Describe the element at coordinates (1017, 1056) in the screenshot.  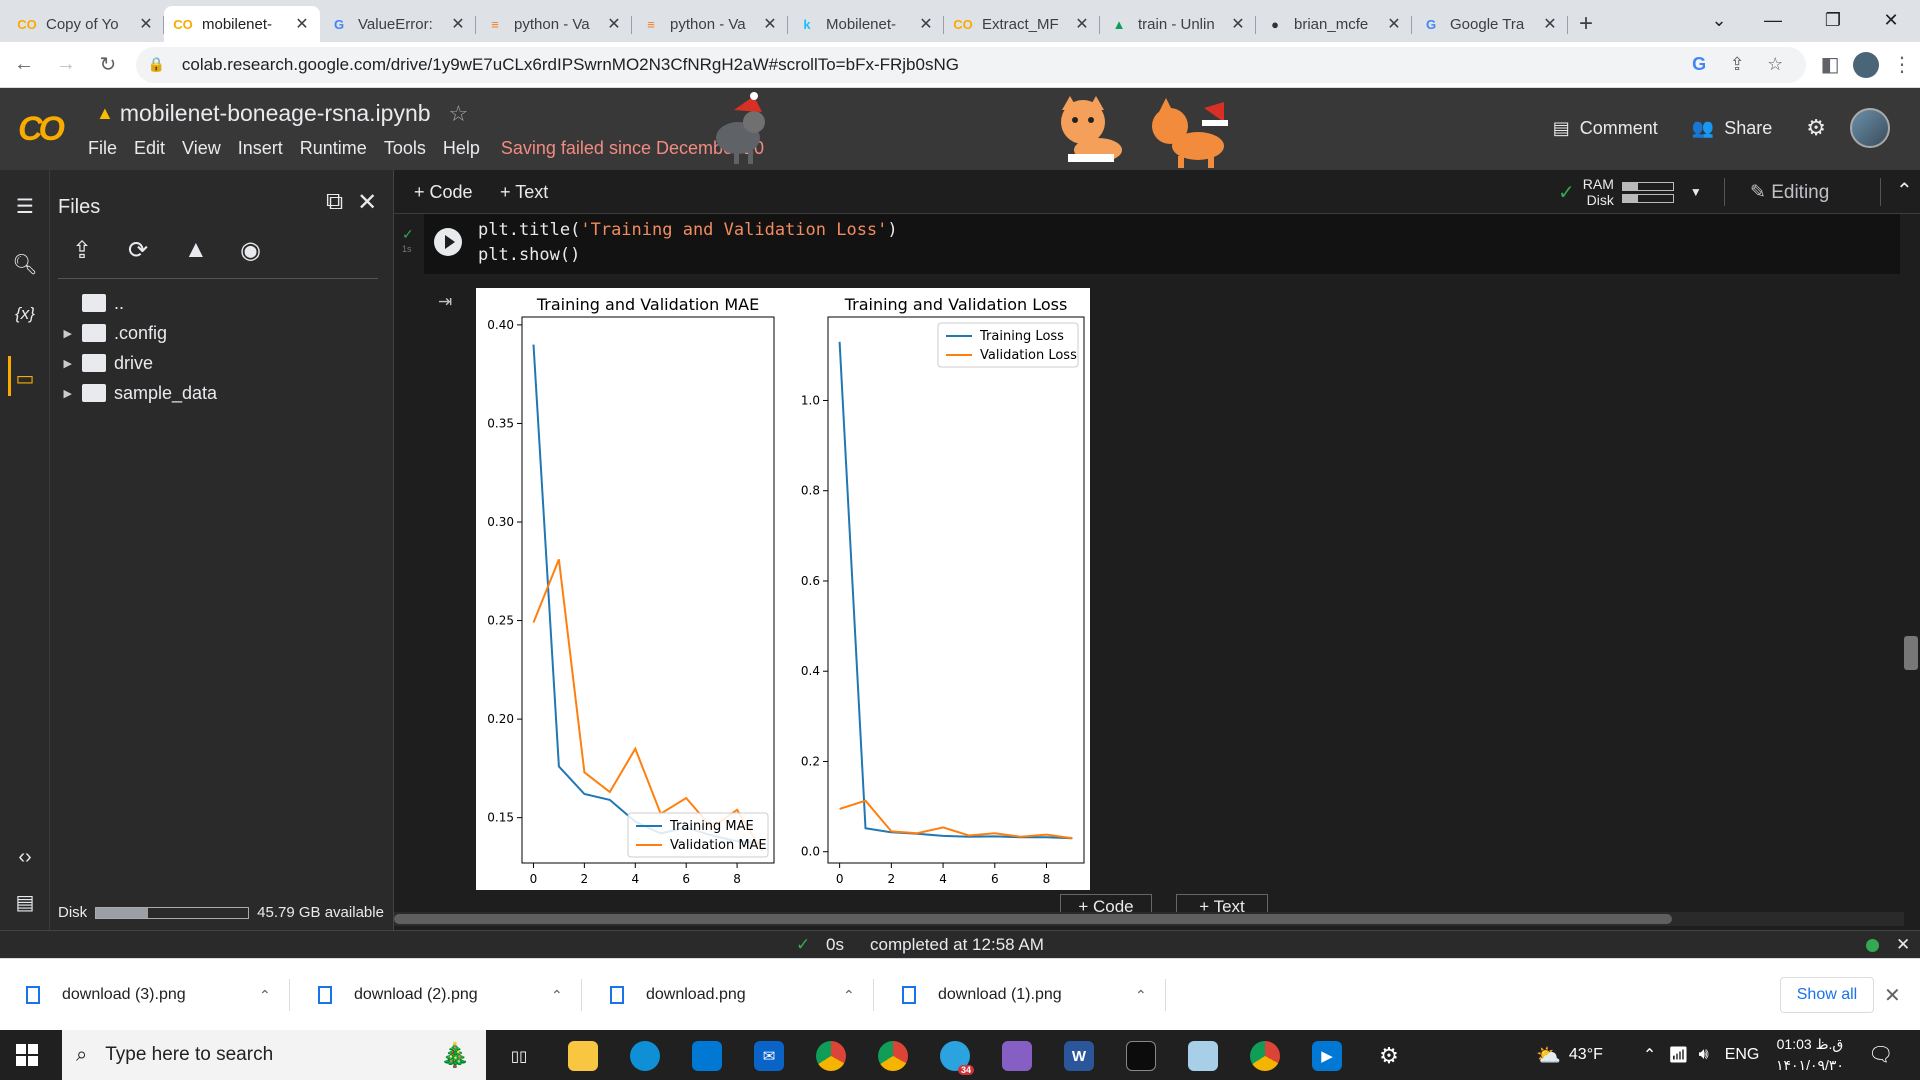
I see `visual-studio-icon` at that location.